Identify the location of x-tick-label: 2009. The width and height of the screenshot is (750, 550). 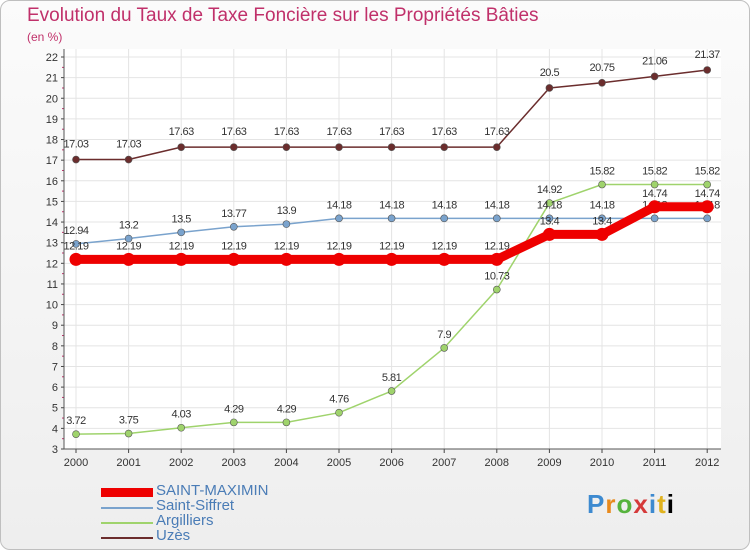
(549, 463).